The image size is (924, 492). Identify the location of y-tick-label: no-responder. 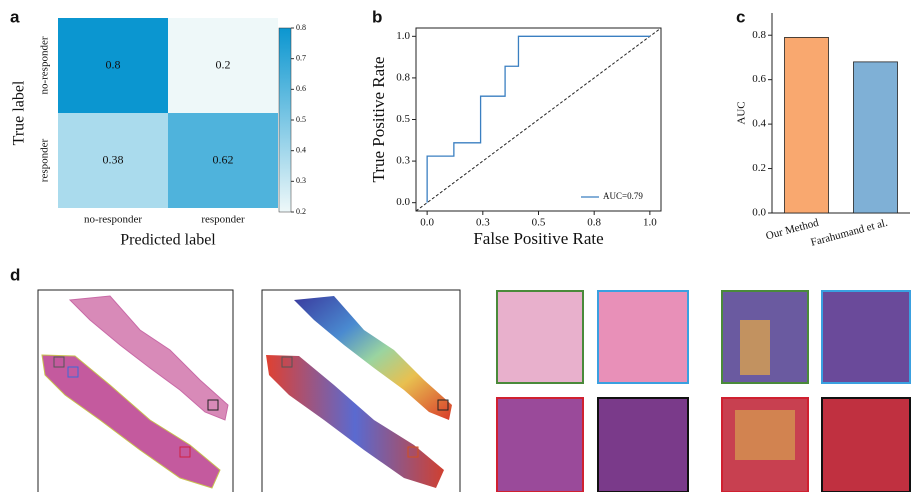
(45, 65).